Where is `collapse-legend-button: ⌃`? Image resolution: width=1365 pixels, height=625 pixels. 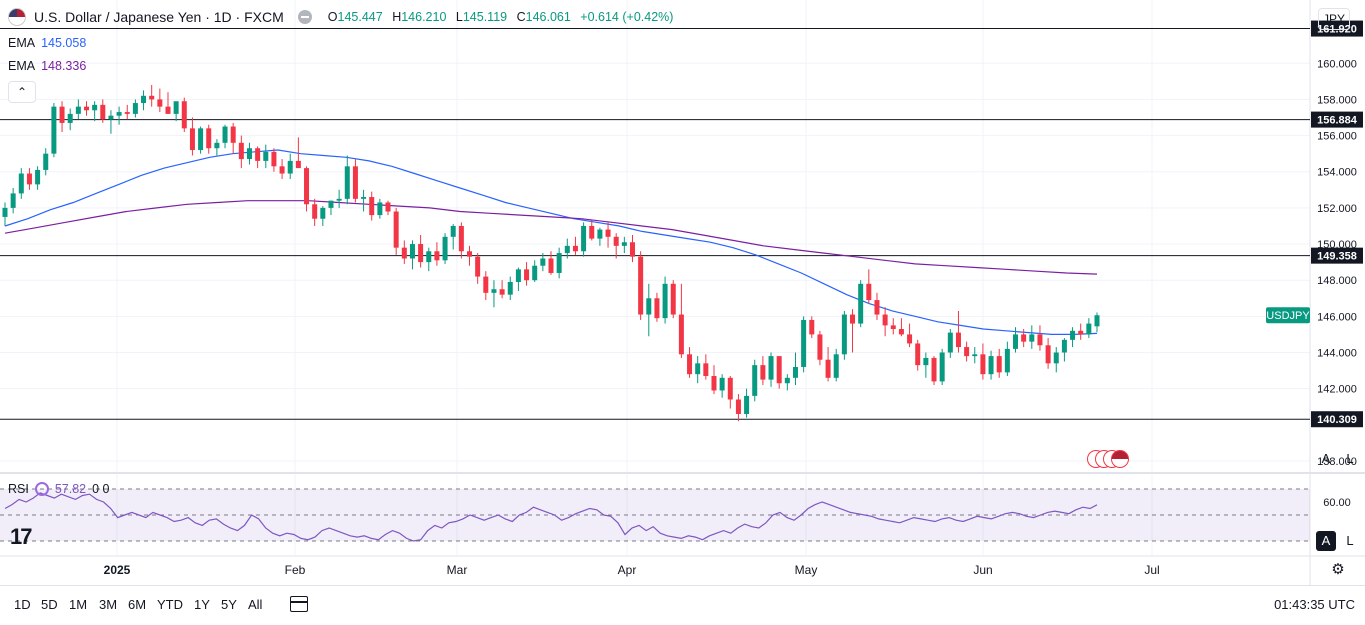
collapse-legend-button: ⌃ is located at coordinates (22, 92).